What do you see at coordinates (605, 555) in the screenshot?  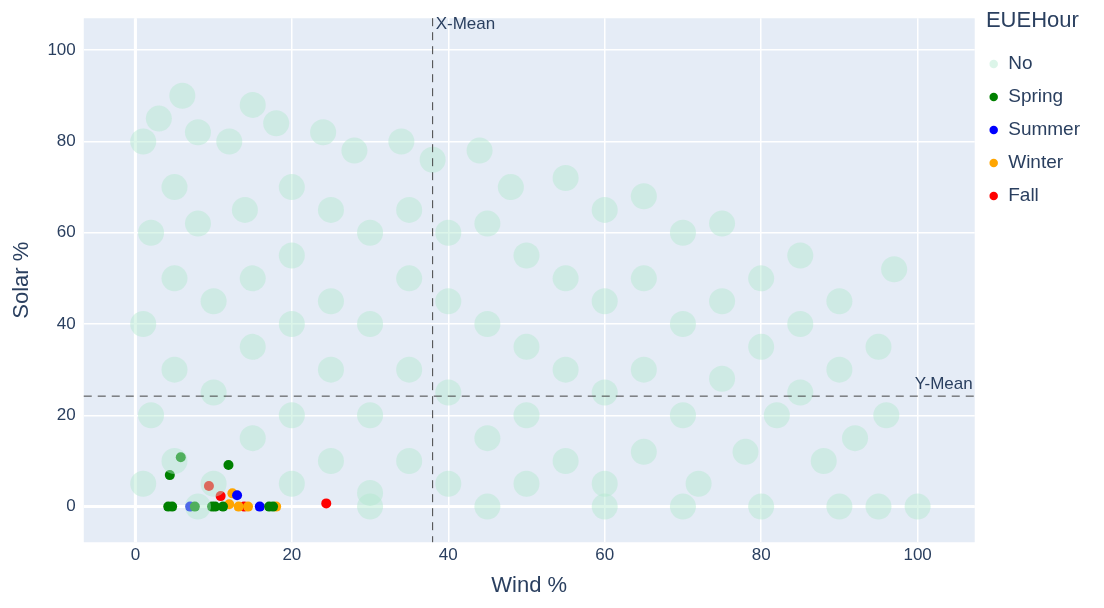 I see `x-tick-label: 60` at bounding box center [605, 555].